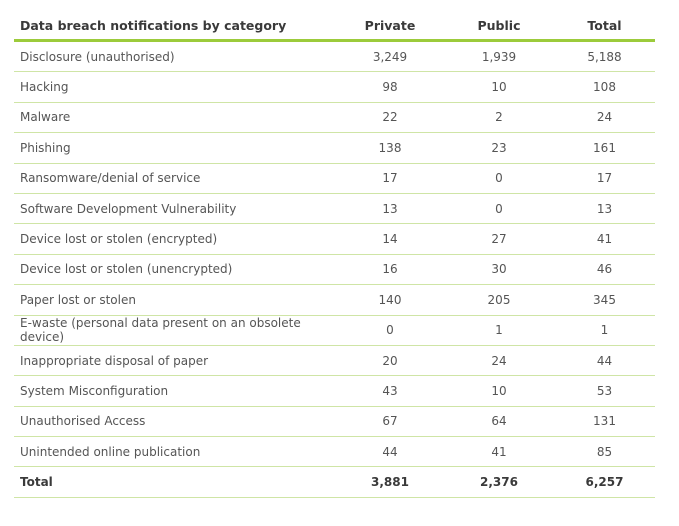 The image size is (679, 526). I want to click on category-cell: Device lost or stolen (unencrypted), so click(175, 270).